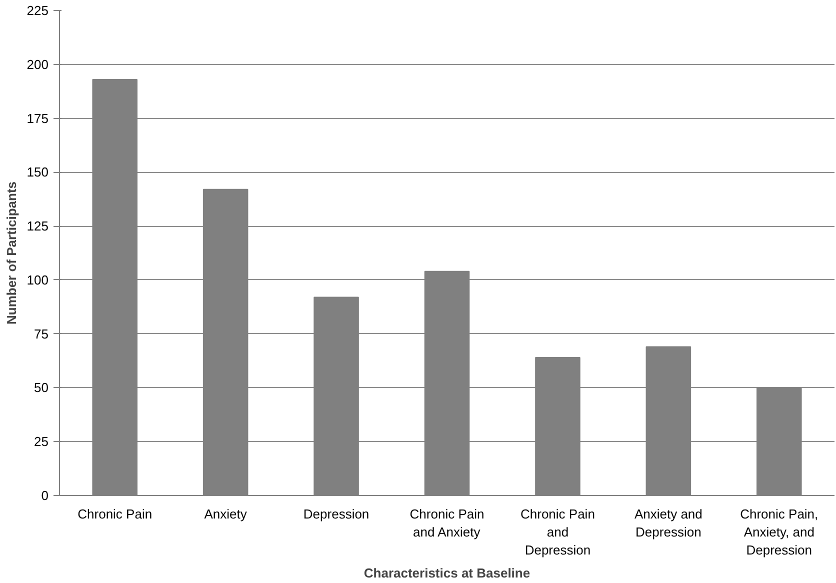  Describe the element at coordinates (37, 172) in the screenshot. I see `y-tick-label: 150` at that location.